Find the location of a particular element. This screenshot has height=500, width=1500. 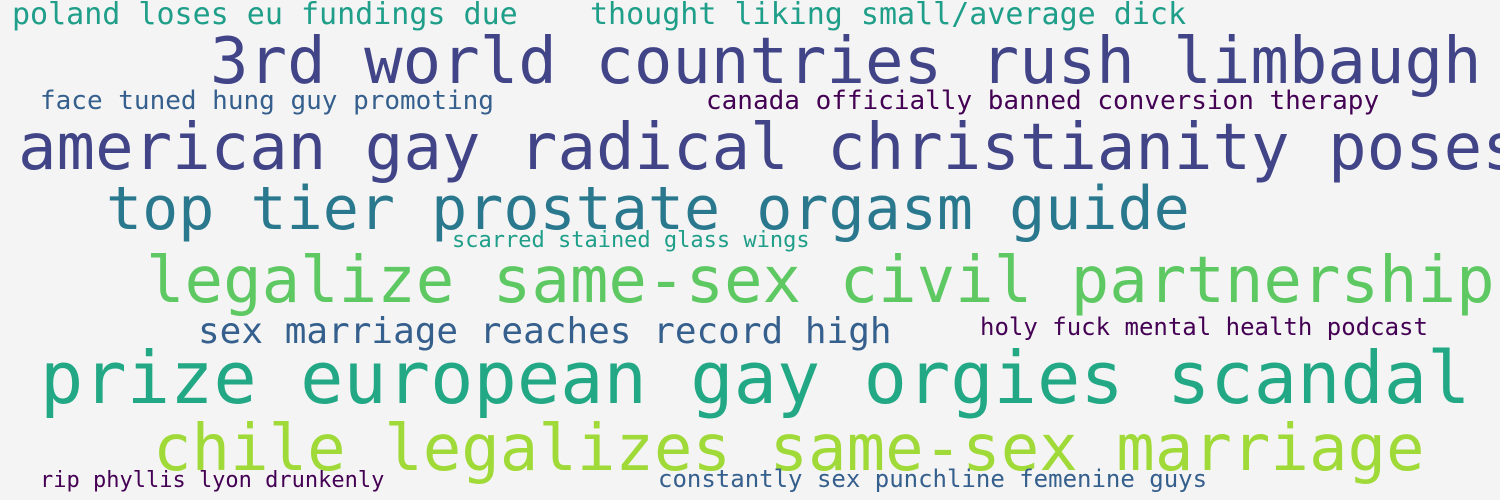

phrase-rip-phyllis-lyon: rip phyllis lyon drunkenly is located at coordinates (212, 480).